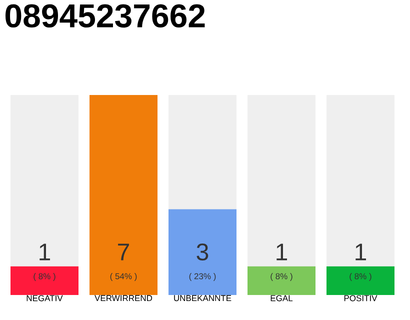 This screenshot has height=320, width=410. What do you see at coordinates (105, 16) in the screenshot?
I see `chart-title: 08945237662` at bounding box center [105, 16].